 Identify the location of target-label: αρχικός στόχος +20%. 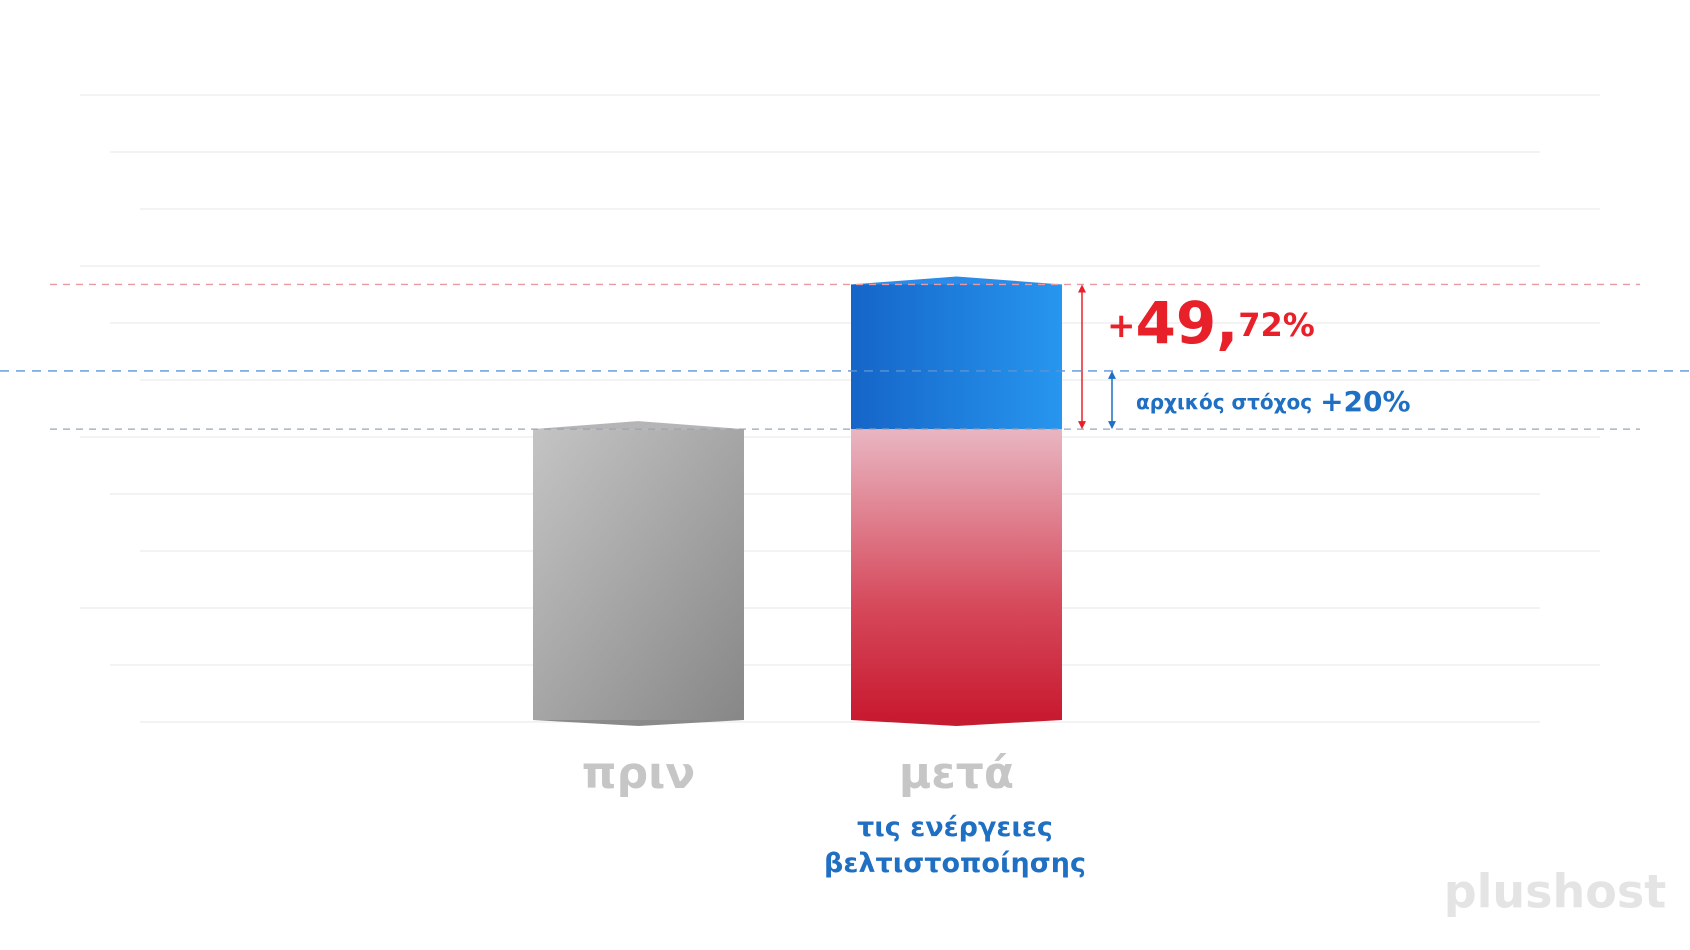
(1273, 401).